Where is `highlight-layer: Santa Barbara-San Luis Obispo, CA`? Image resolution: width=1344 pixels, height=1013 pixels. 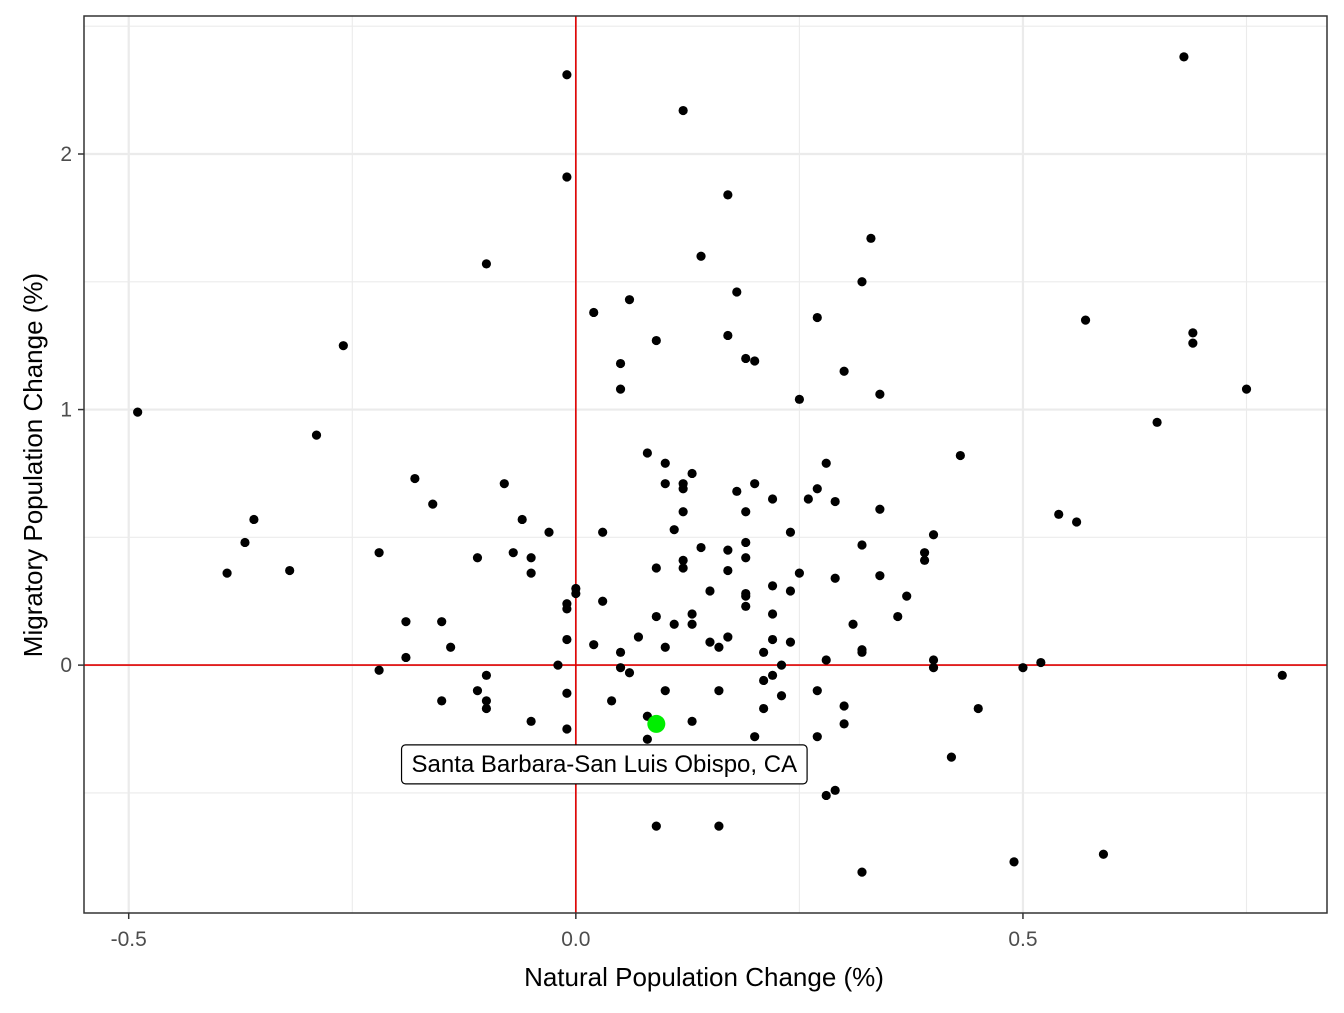
highlight-layer: Santa Barbara-San Luis Obispo, CA is located at coordinates (604, 749).